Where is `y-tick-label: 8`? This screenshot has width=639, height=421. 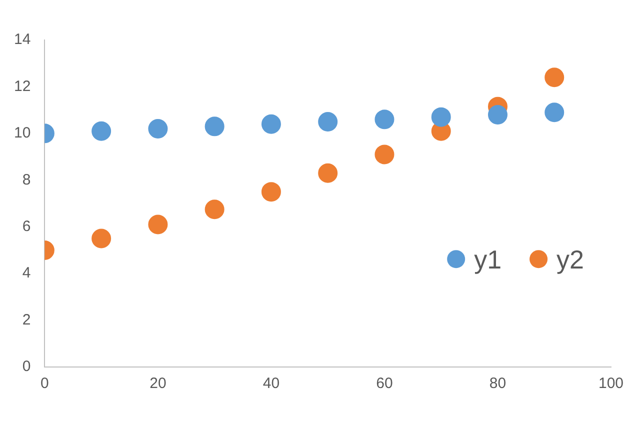
y-tick-label: 8 is located at coordinates (26, 179).